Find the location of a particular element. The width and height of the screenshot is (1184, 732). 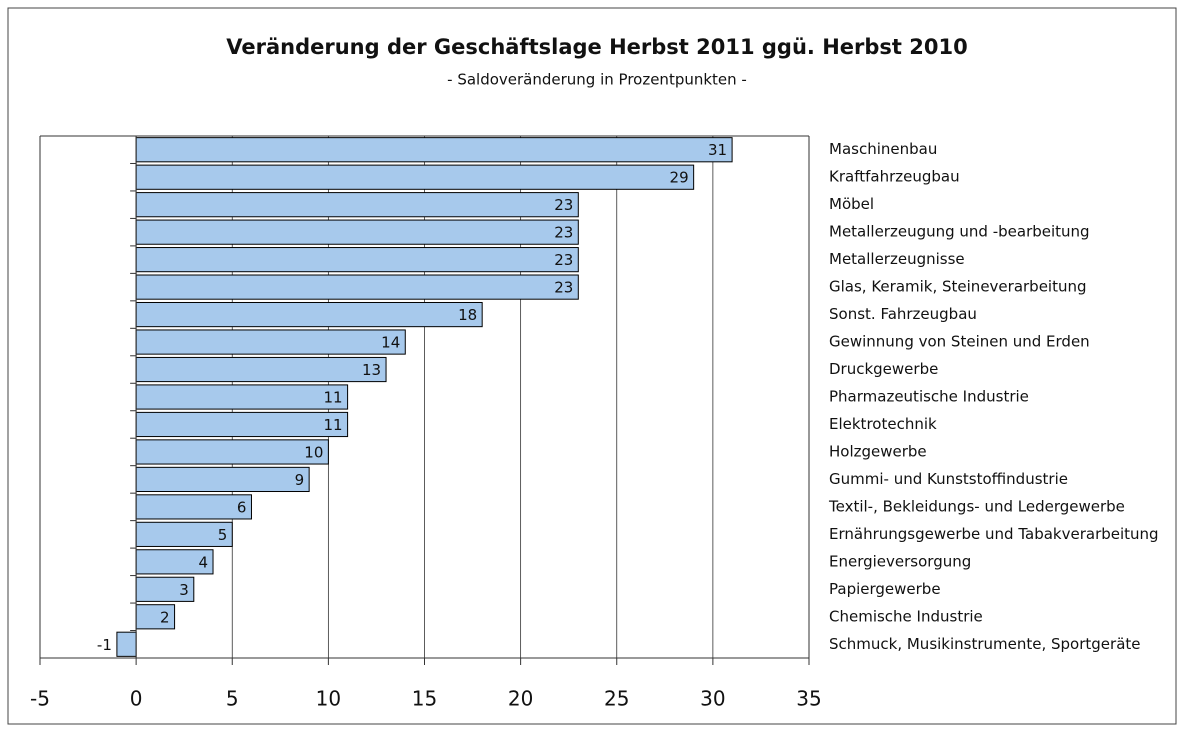

x-tick-label: 30 is located at coordinates (712, 699).